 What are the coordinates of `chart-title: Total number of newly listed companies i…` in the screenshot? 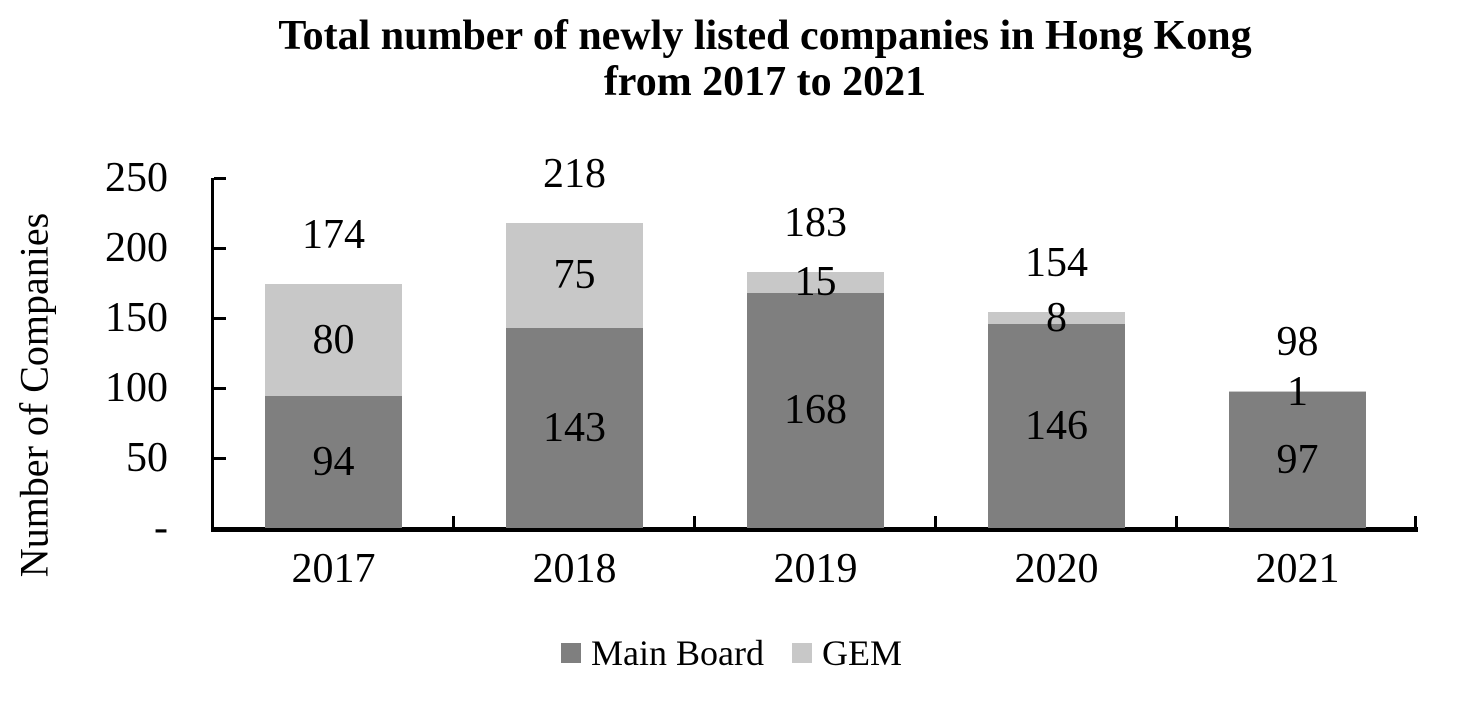 It's located at (764, 59).